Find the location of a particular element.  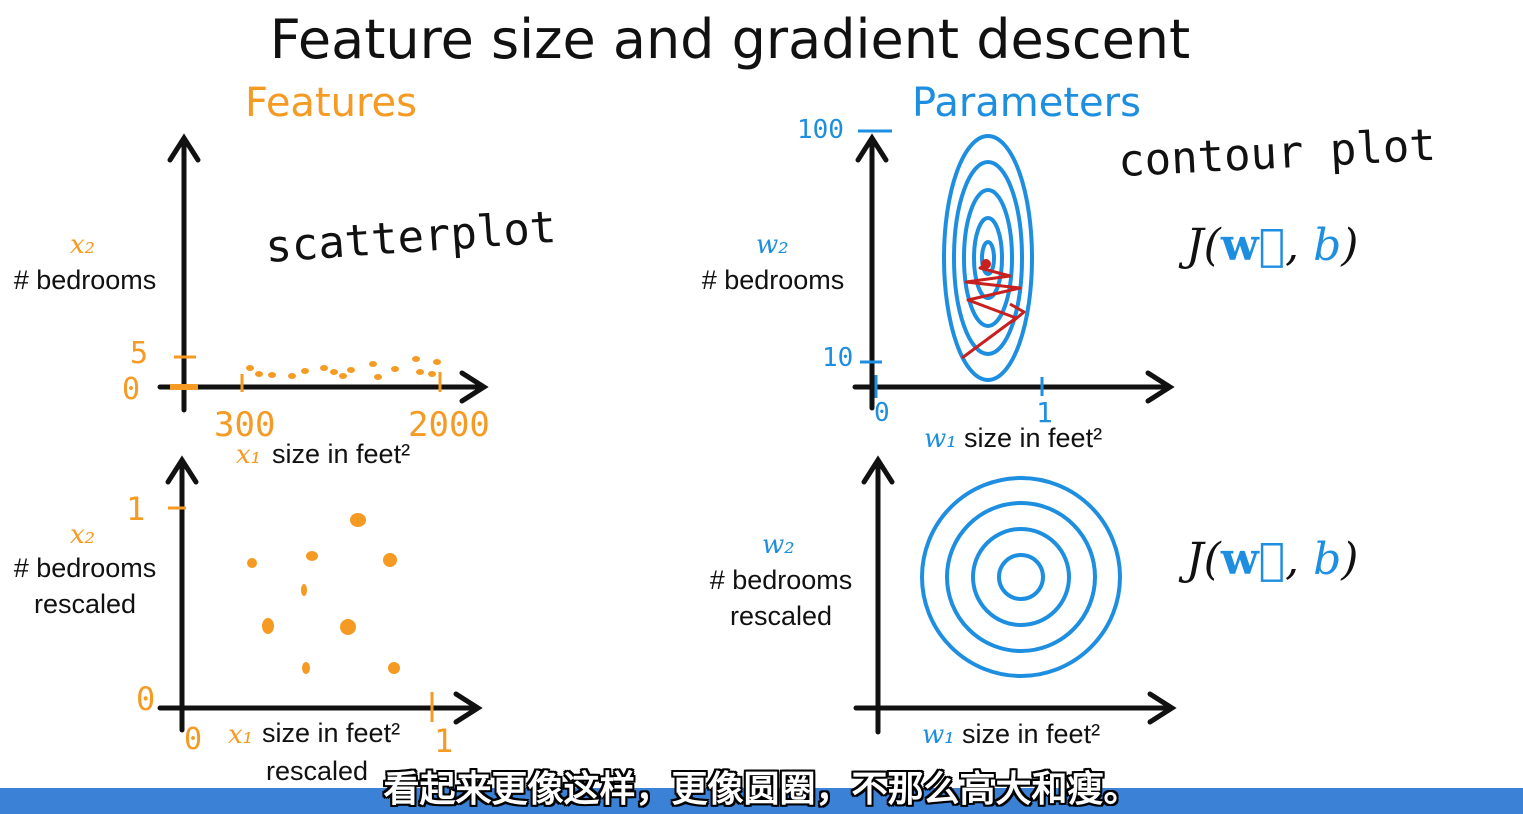

top-right-x-var: w₁ is located at coordinates (940, 439).